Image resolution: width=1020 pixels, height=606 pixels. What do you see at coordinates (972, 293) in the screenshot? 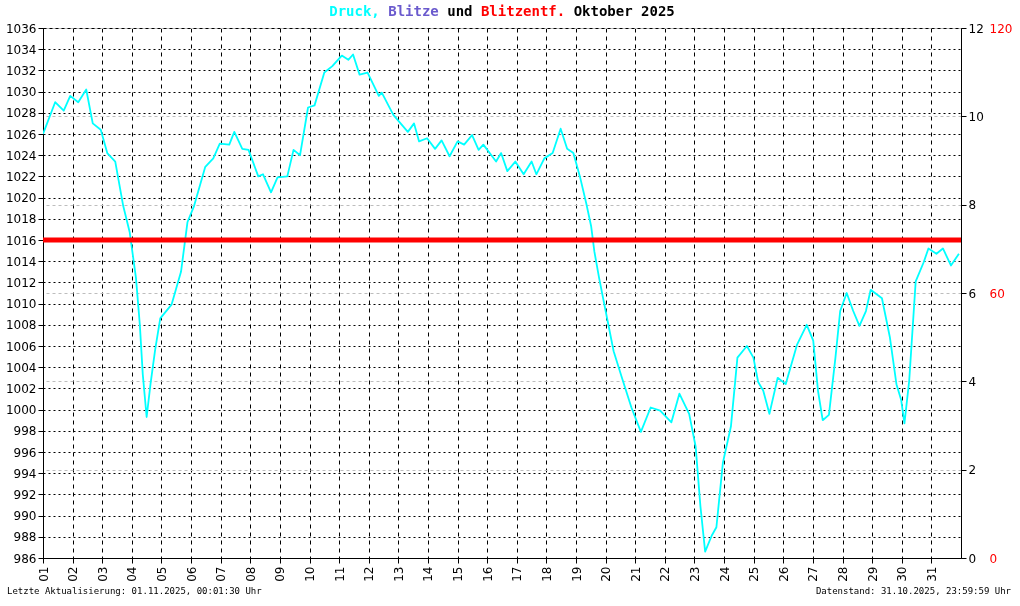
I see `y2-tick-label: 6` at bounding box center [972, 293].